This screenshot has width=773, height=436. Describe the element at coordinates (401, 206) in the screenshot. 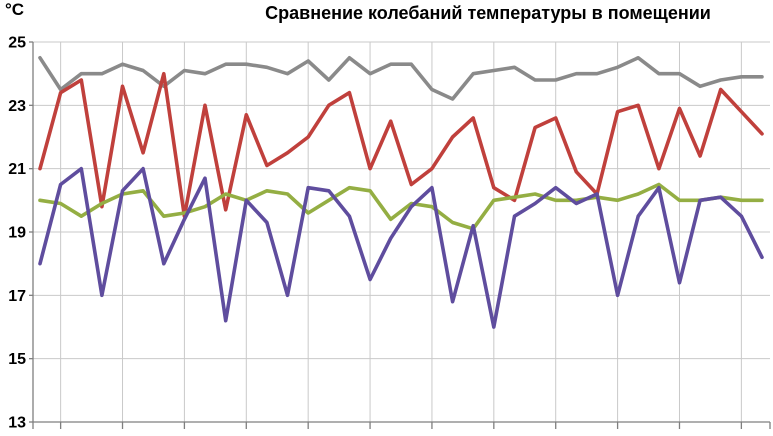

I see `green-line` at that location.